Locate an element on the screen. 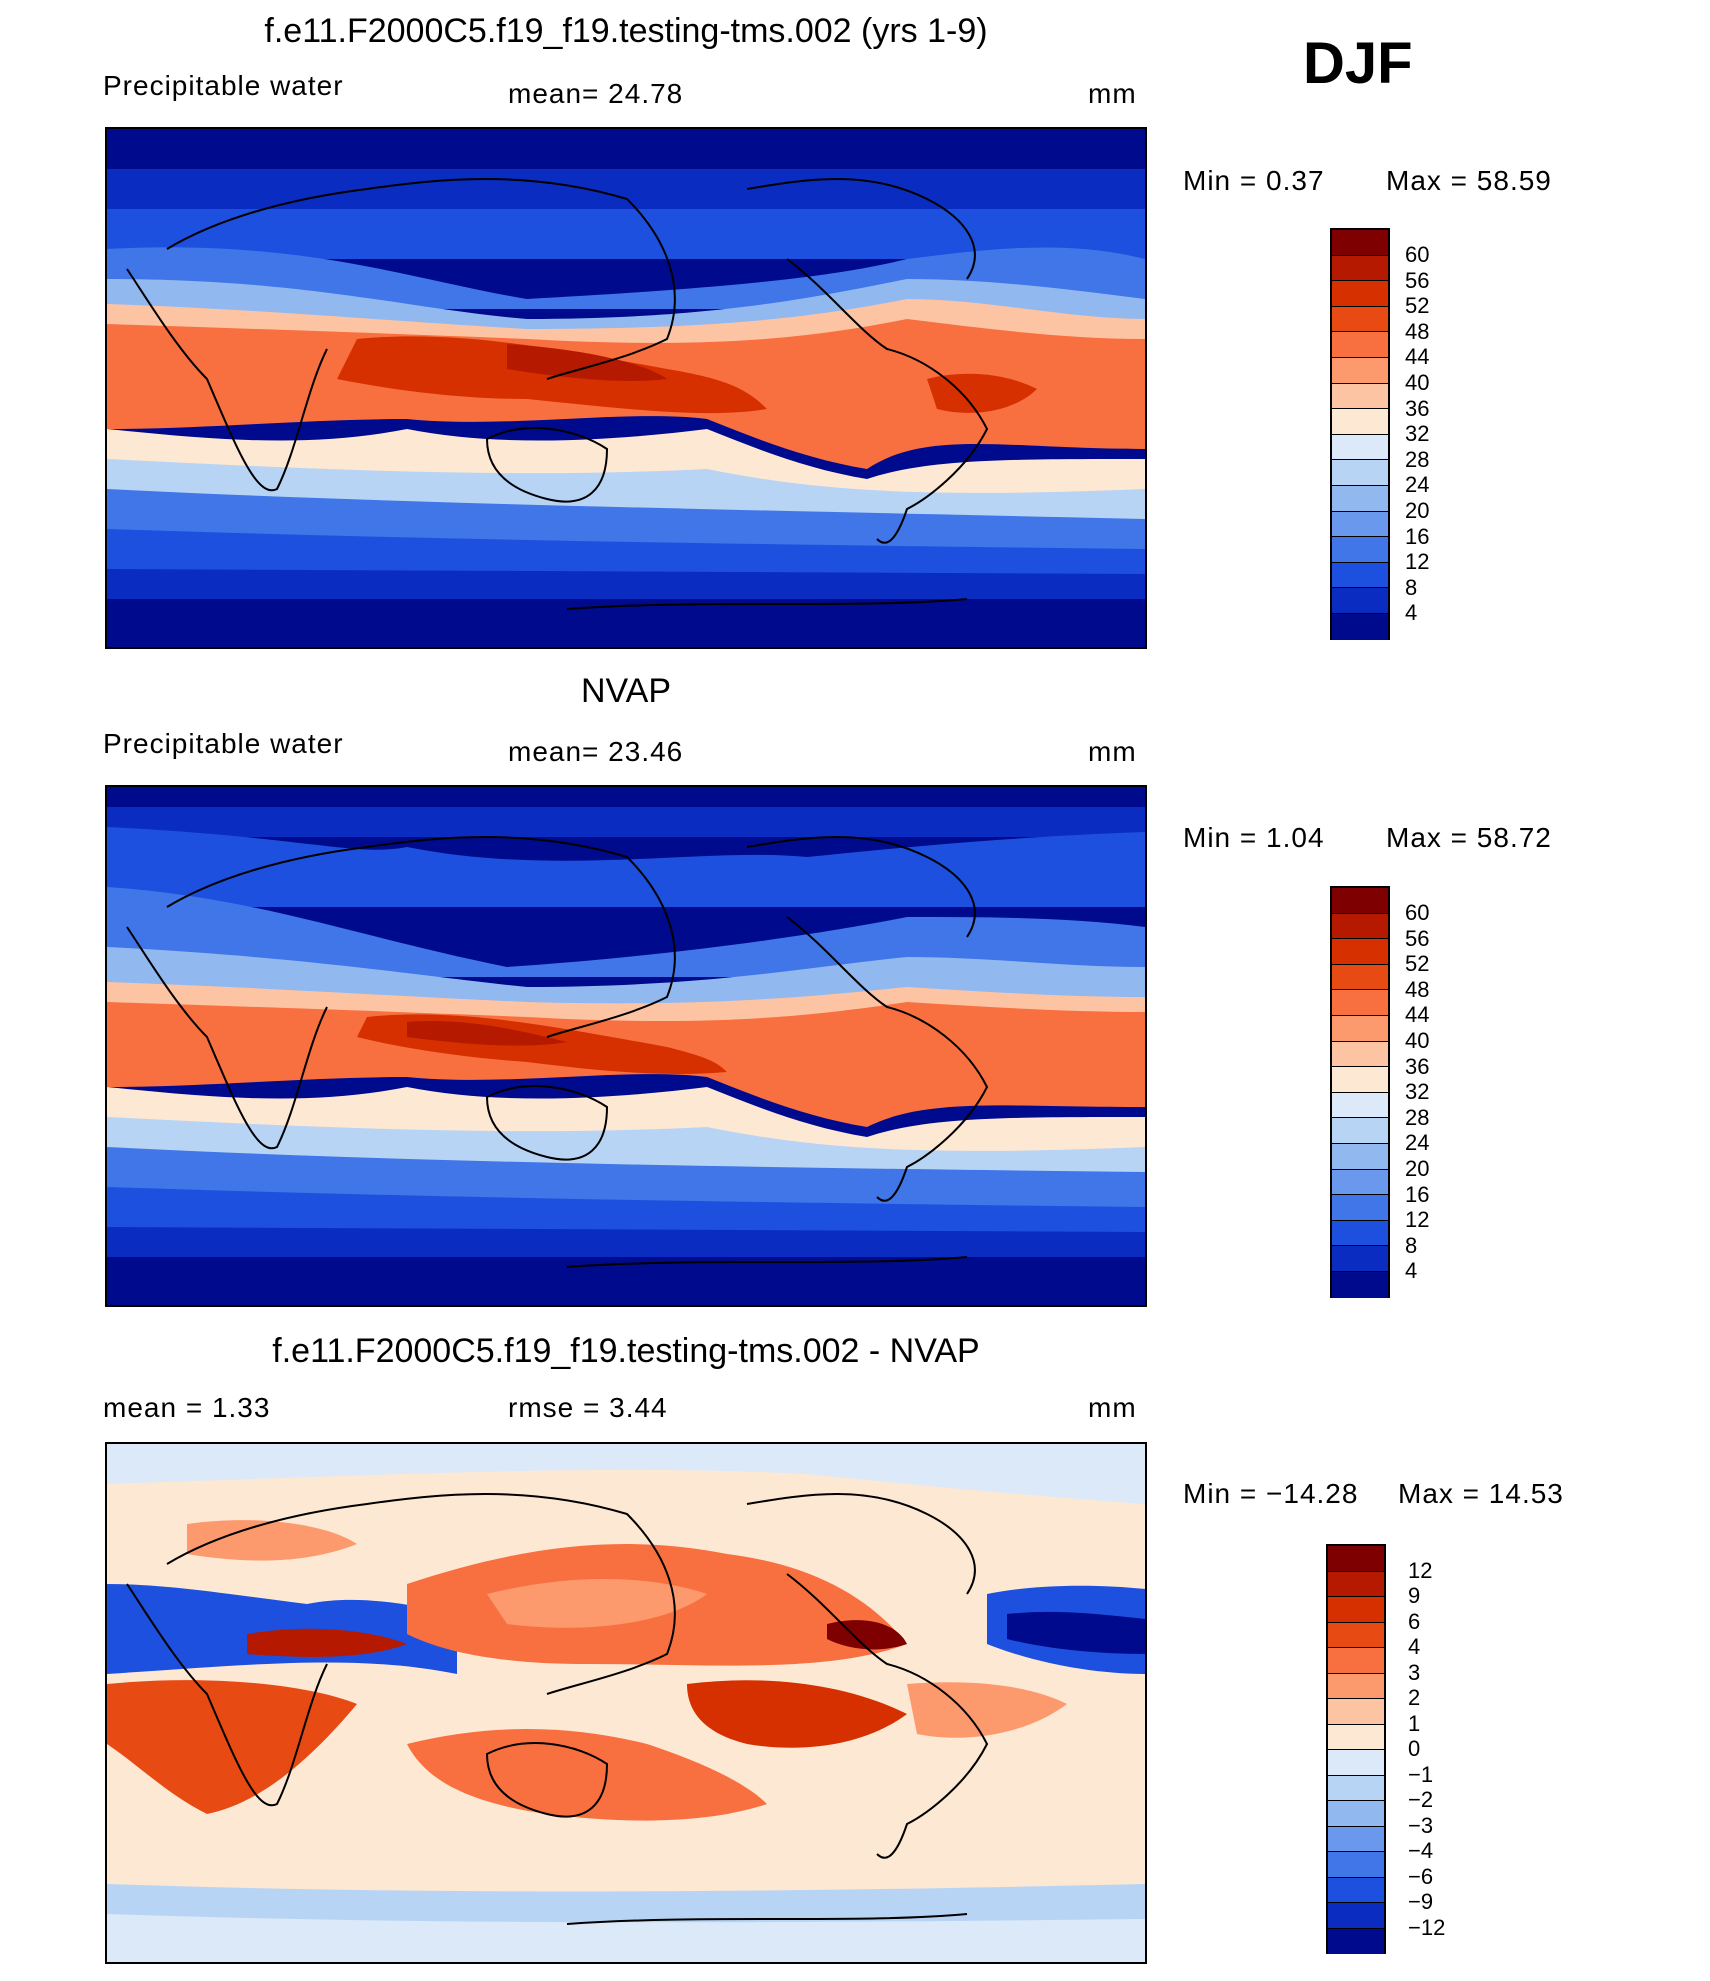 The width and height of the screenshot is (1710, 1981). colorbar-tick-label: −6 is located at coordinates (1421, 1876).